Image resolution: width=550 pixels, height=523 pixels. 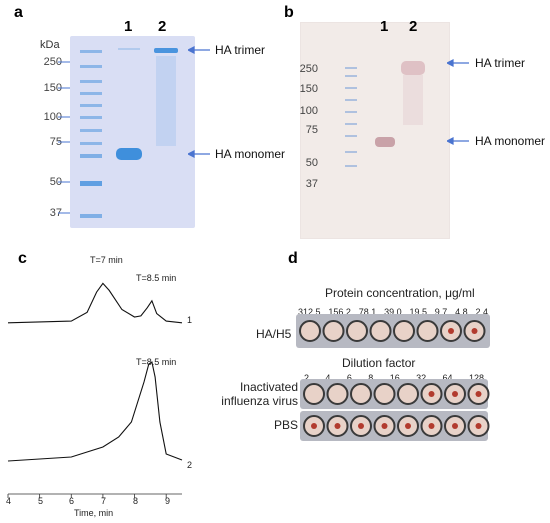 I want to click on panel-b-monomer-label: HA monomer, so click(x=510, y=141).